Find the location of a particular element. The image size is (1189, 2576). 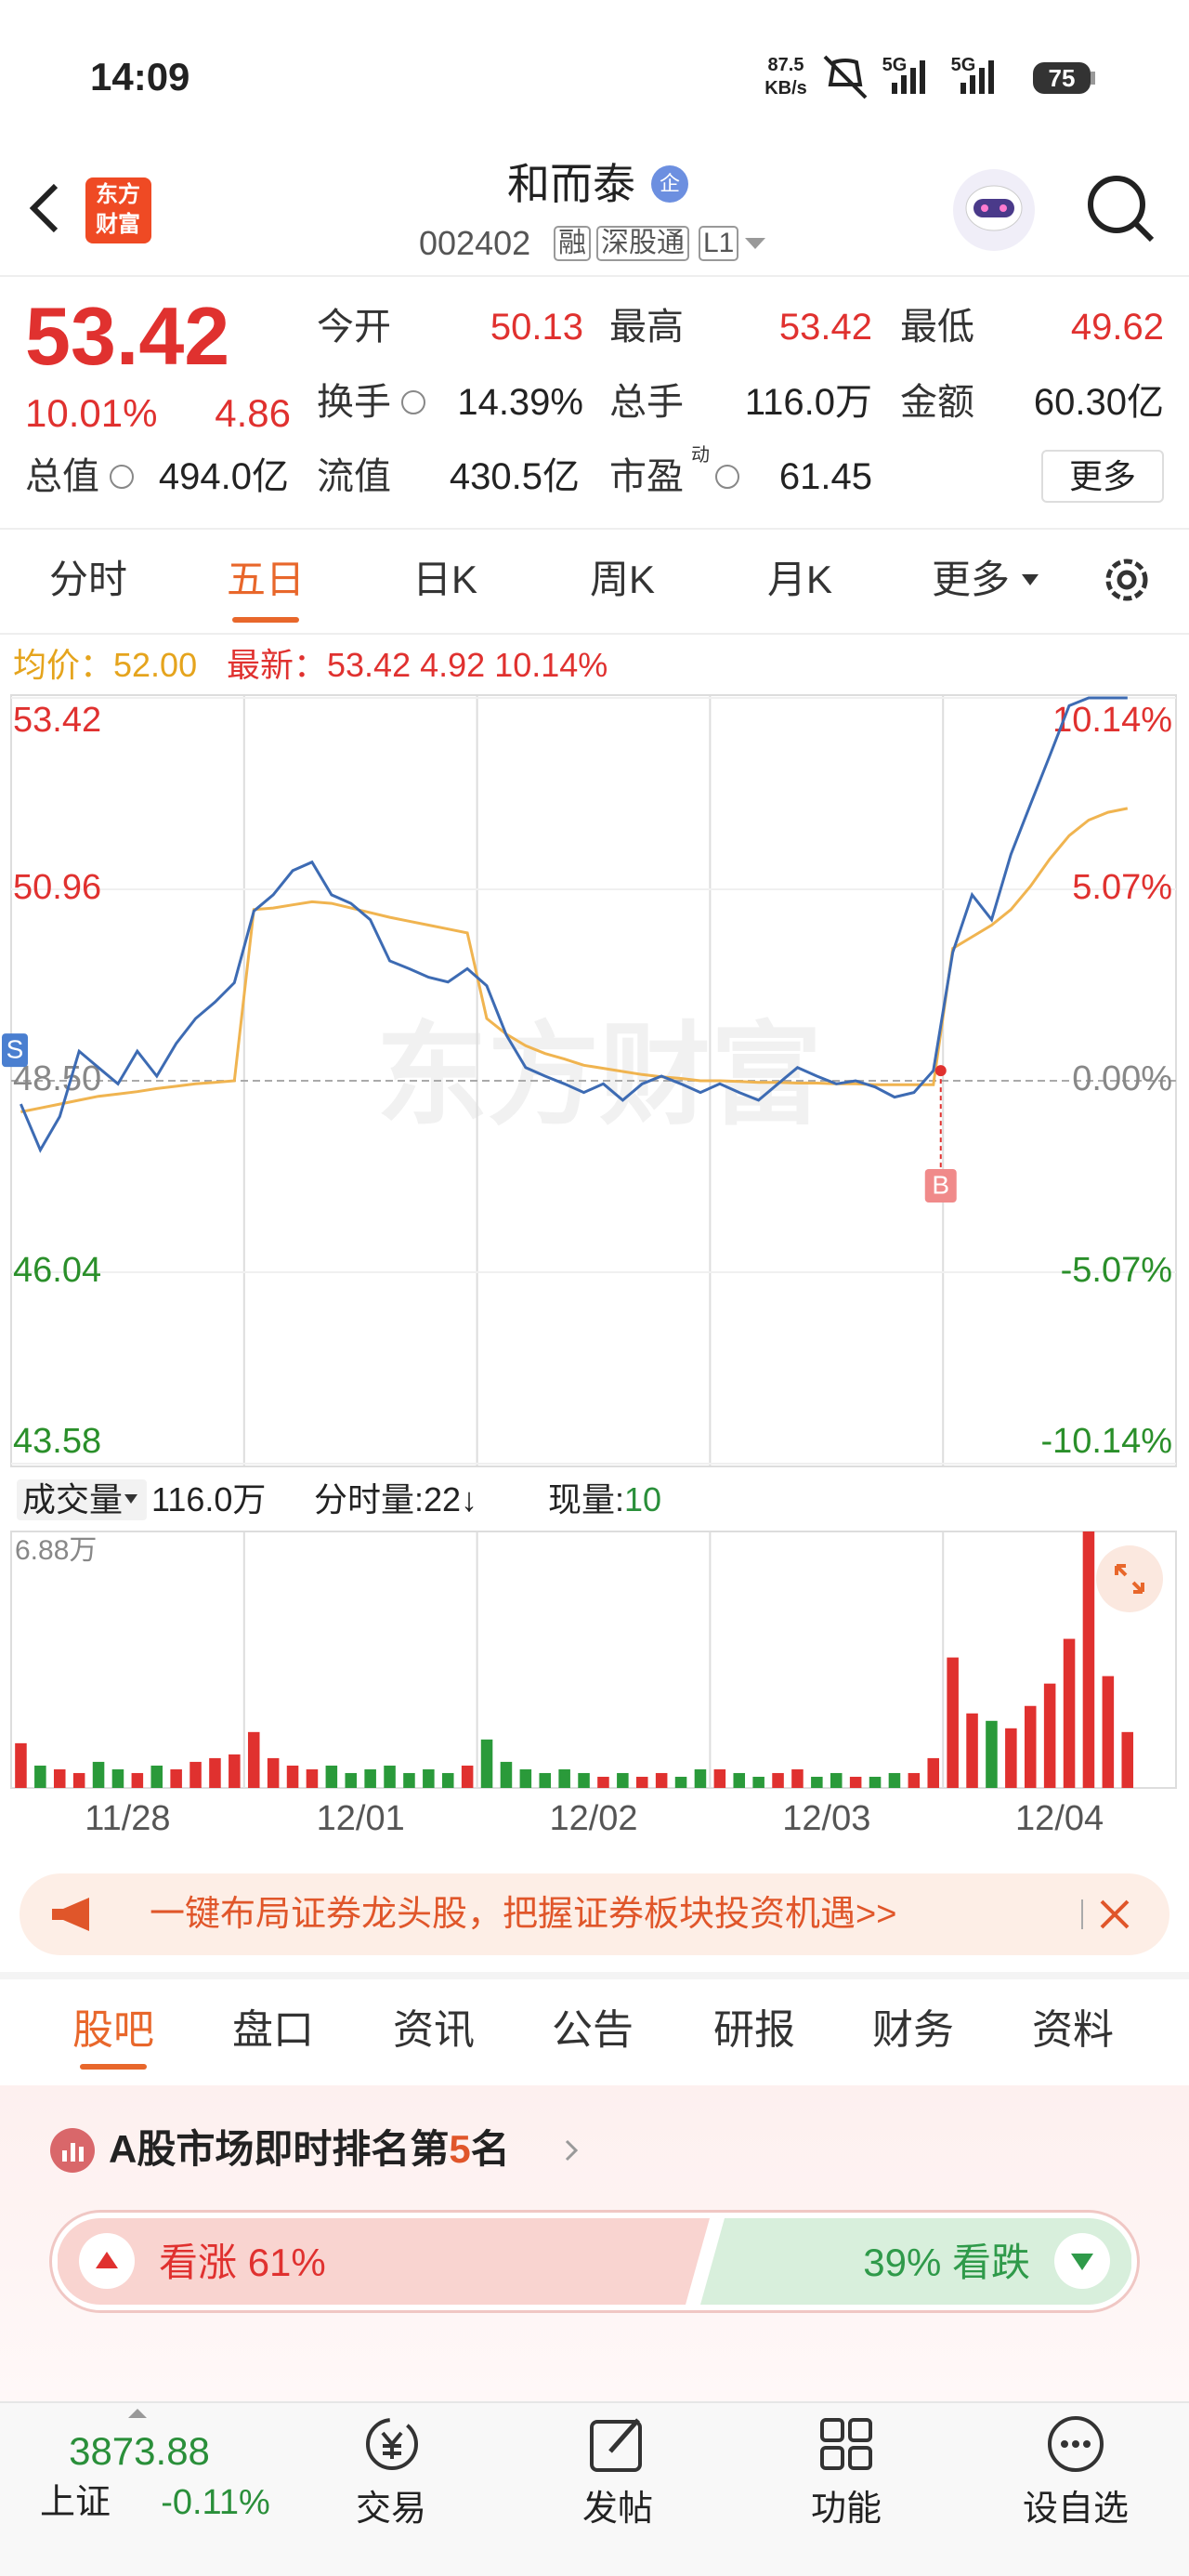

y-tick-label: 50.96 is located at coordinates (57, 887).